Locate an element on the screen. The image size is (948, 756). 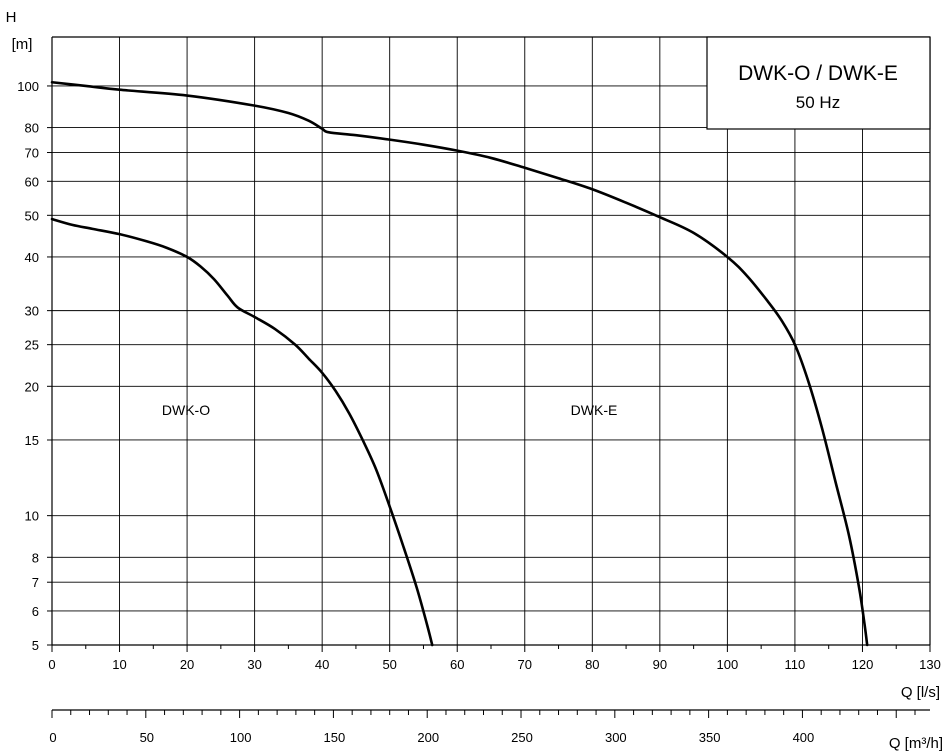
title-box is located at coordinates (818, 83).